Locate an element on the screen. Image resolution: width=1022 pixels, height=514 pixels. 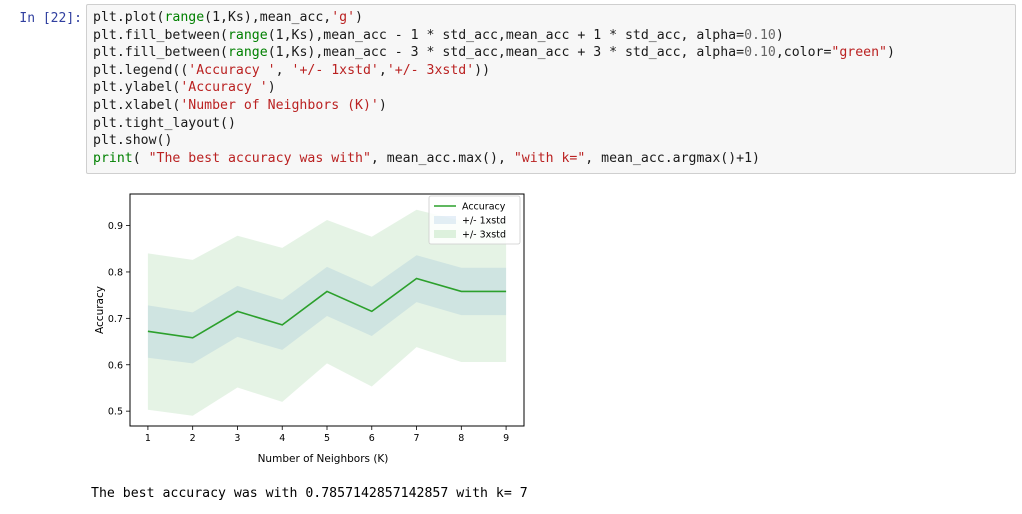
x-tick-label: 2 is located at coordinates (193, 438).